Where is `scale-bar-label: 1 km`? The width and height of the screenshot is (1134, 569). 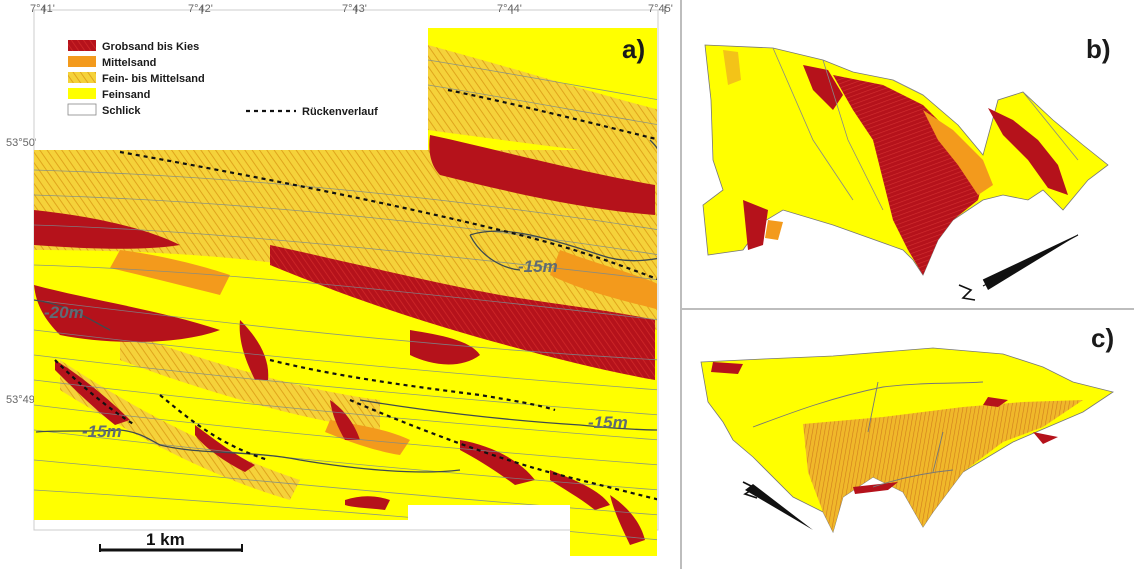
scale-bar-label: 1 km is located at coordinates (165, 539).